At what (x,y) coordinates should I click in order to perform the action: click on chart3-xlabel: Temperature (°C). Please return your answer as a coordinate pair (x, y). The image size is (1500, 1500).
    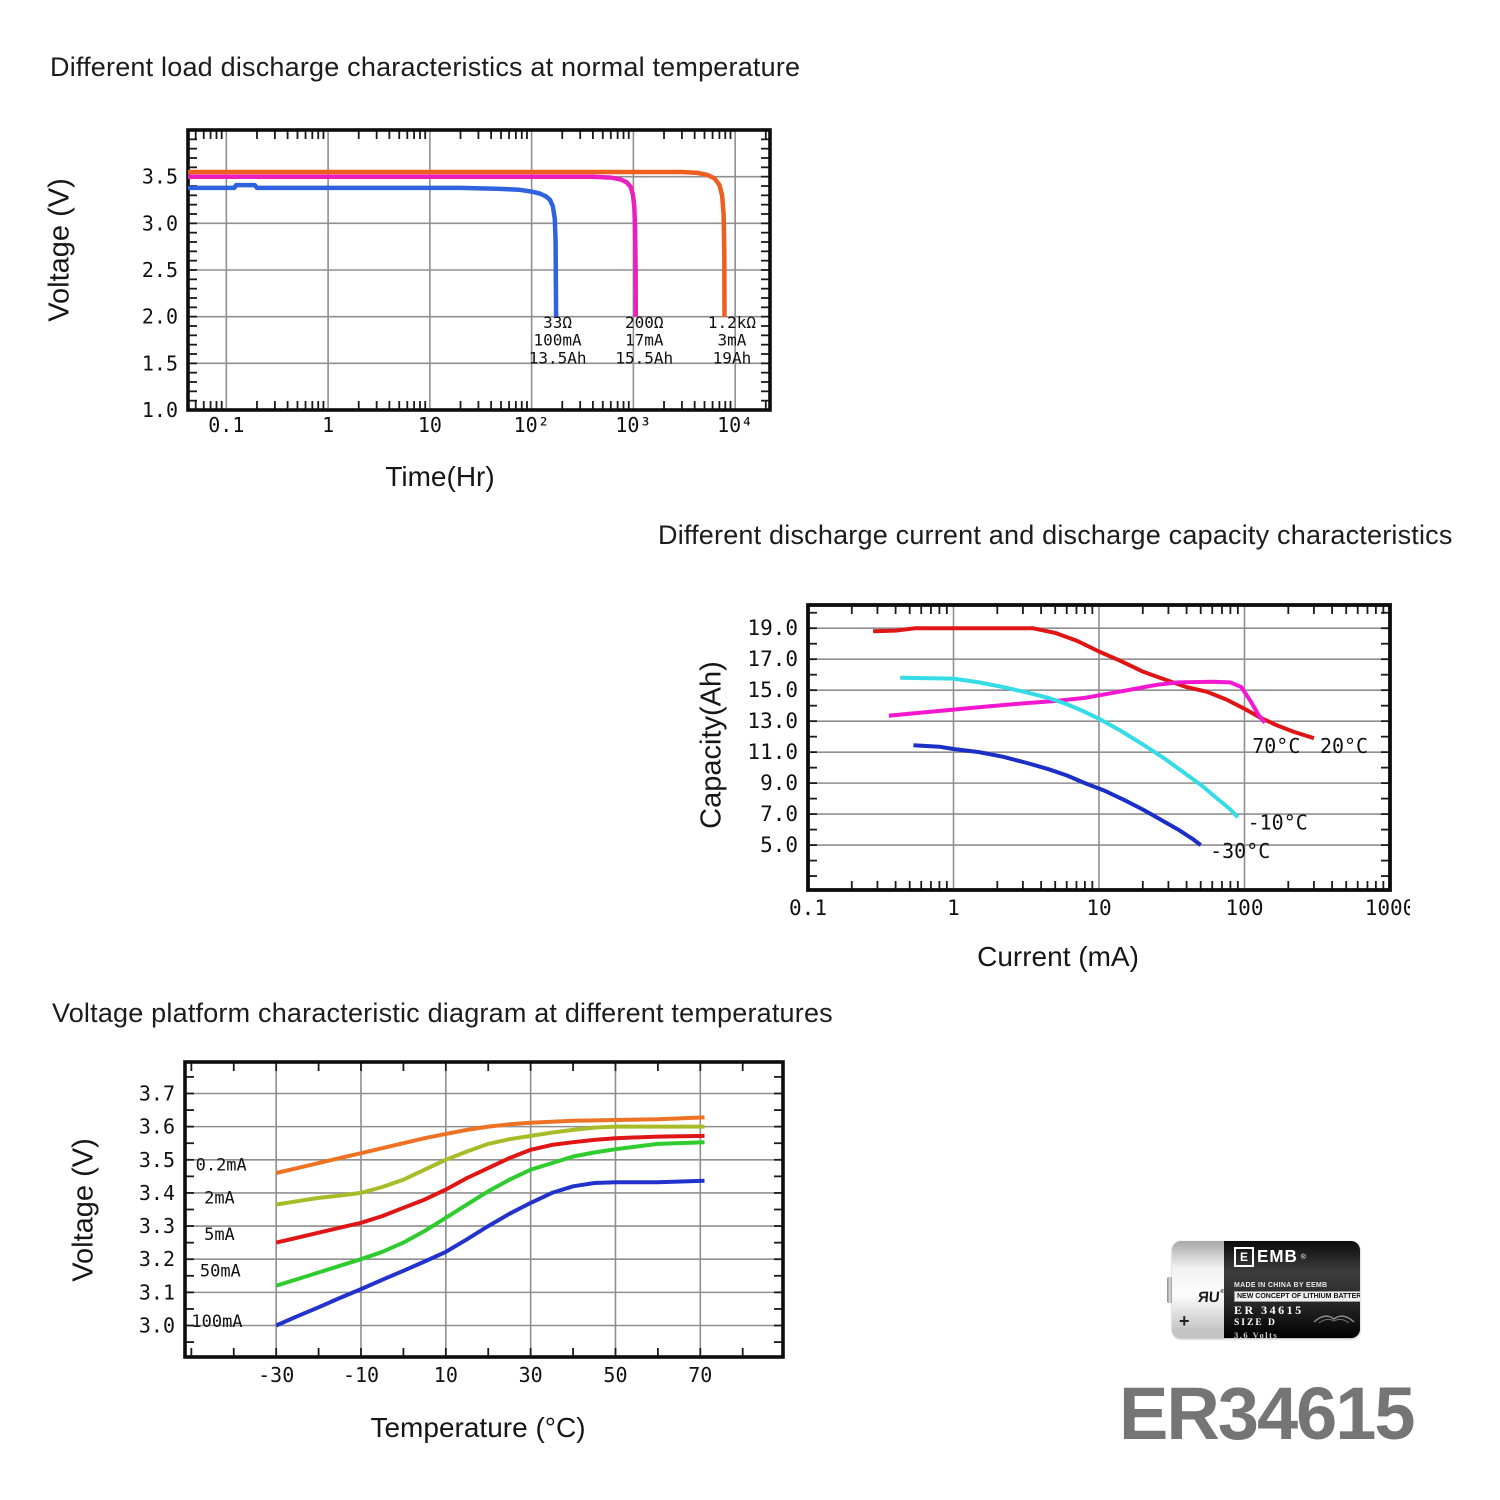
    Looking at the image, I should click on (478, 1427).